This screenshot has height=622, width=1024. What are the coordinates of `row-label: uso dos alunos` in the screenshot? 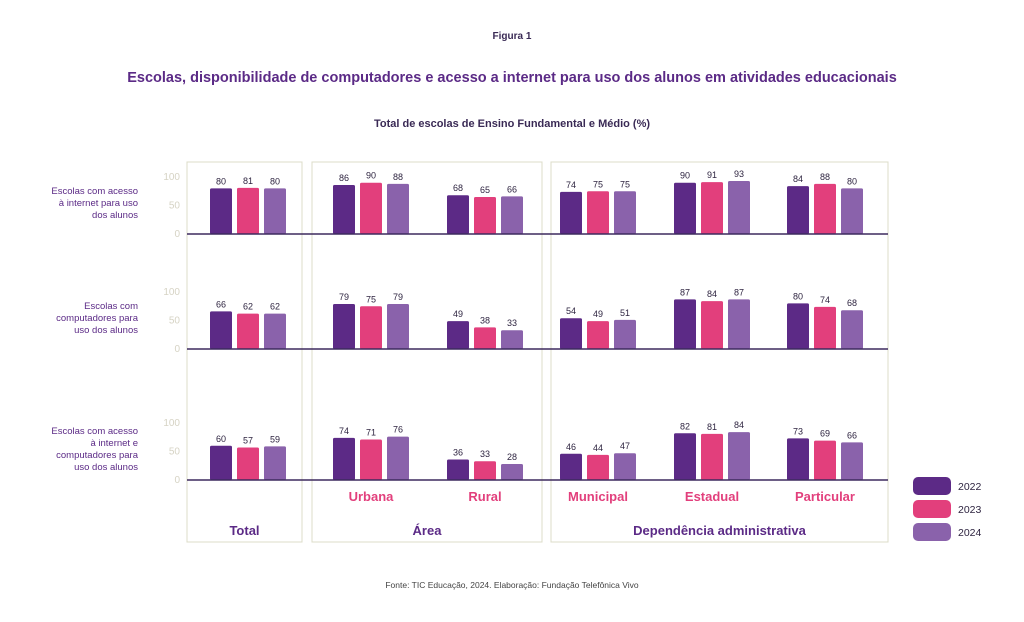 It's located at (106, 467).